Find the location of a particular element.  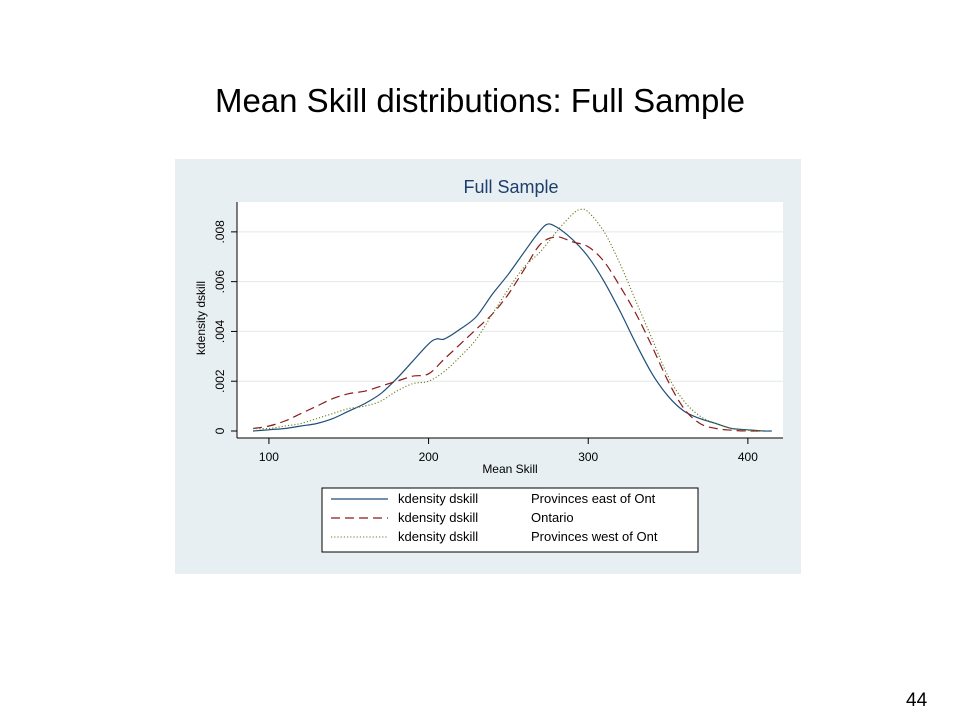

x-tick-label: 200 is located at coordinates (429, 457).